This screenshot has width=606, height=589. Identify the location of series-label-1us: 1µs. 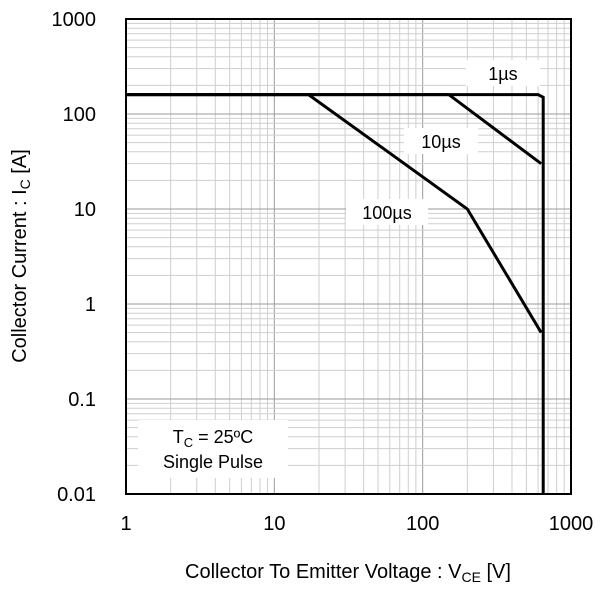
(502, 74).